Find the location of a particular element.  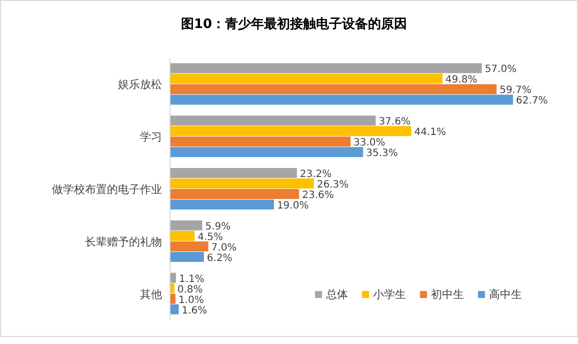

data-label: 49.8% is located at coordinates (461, 80).